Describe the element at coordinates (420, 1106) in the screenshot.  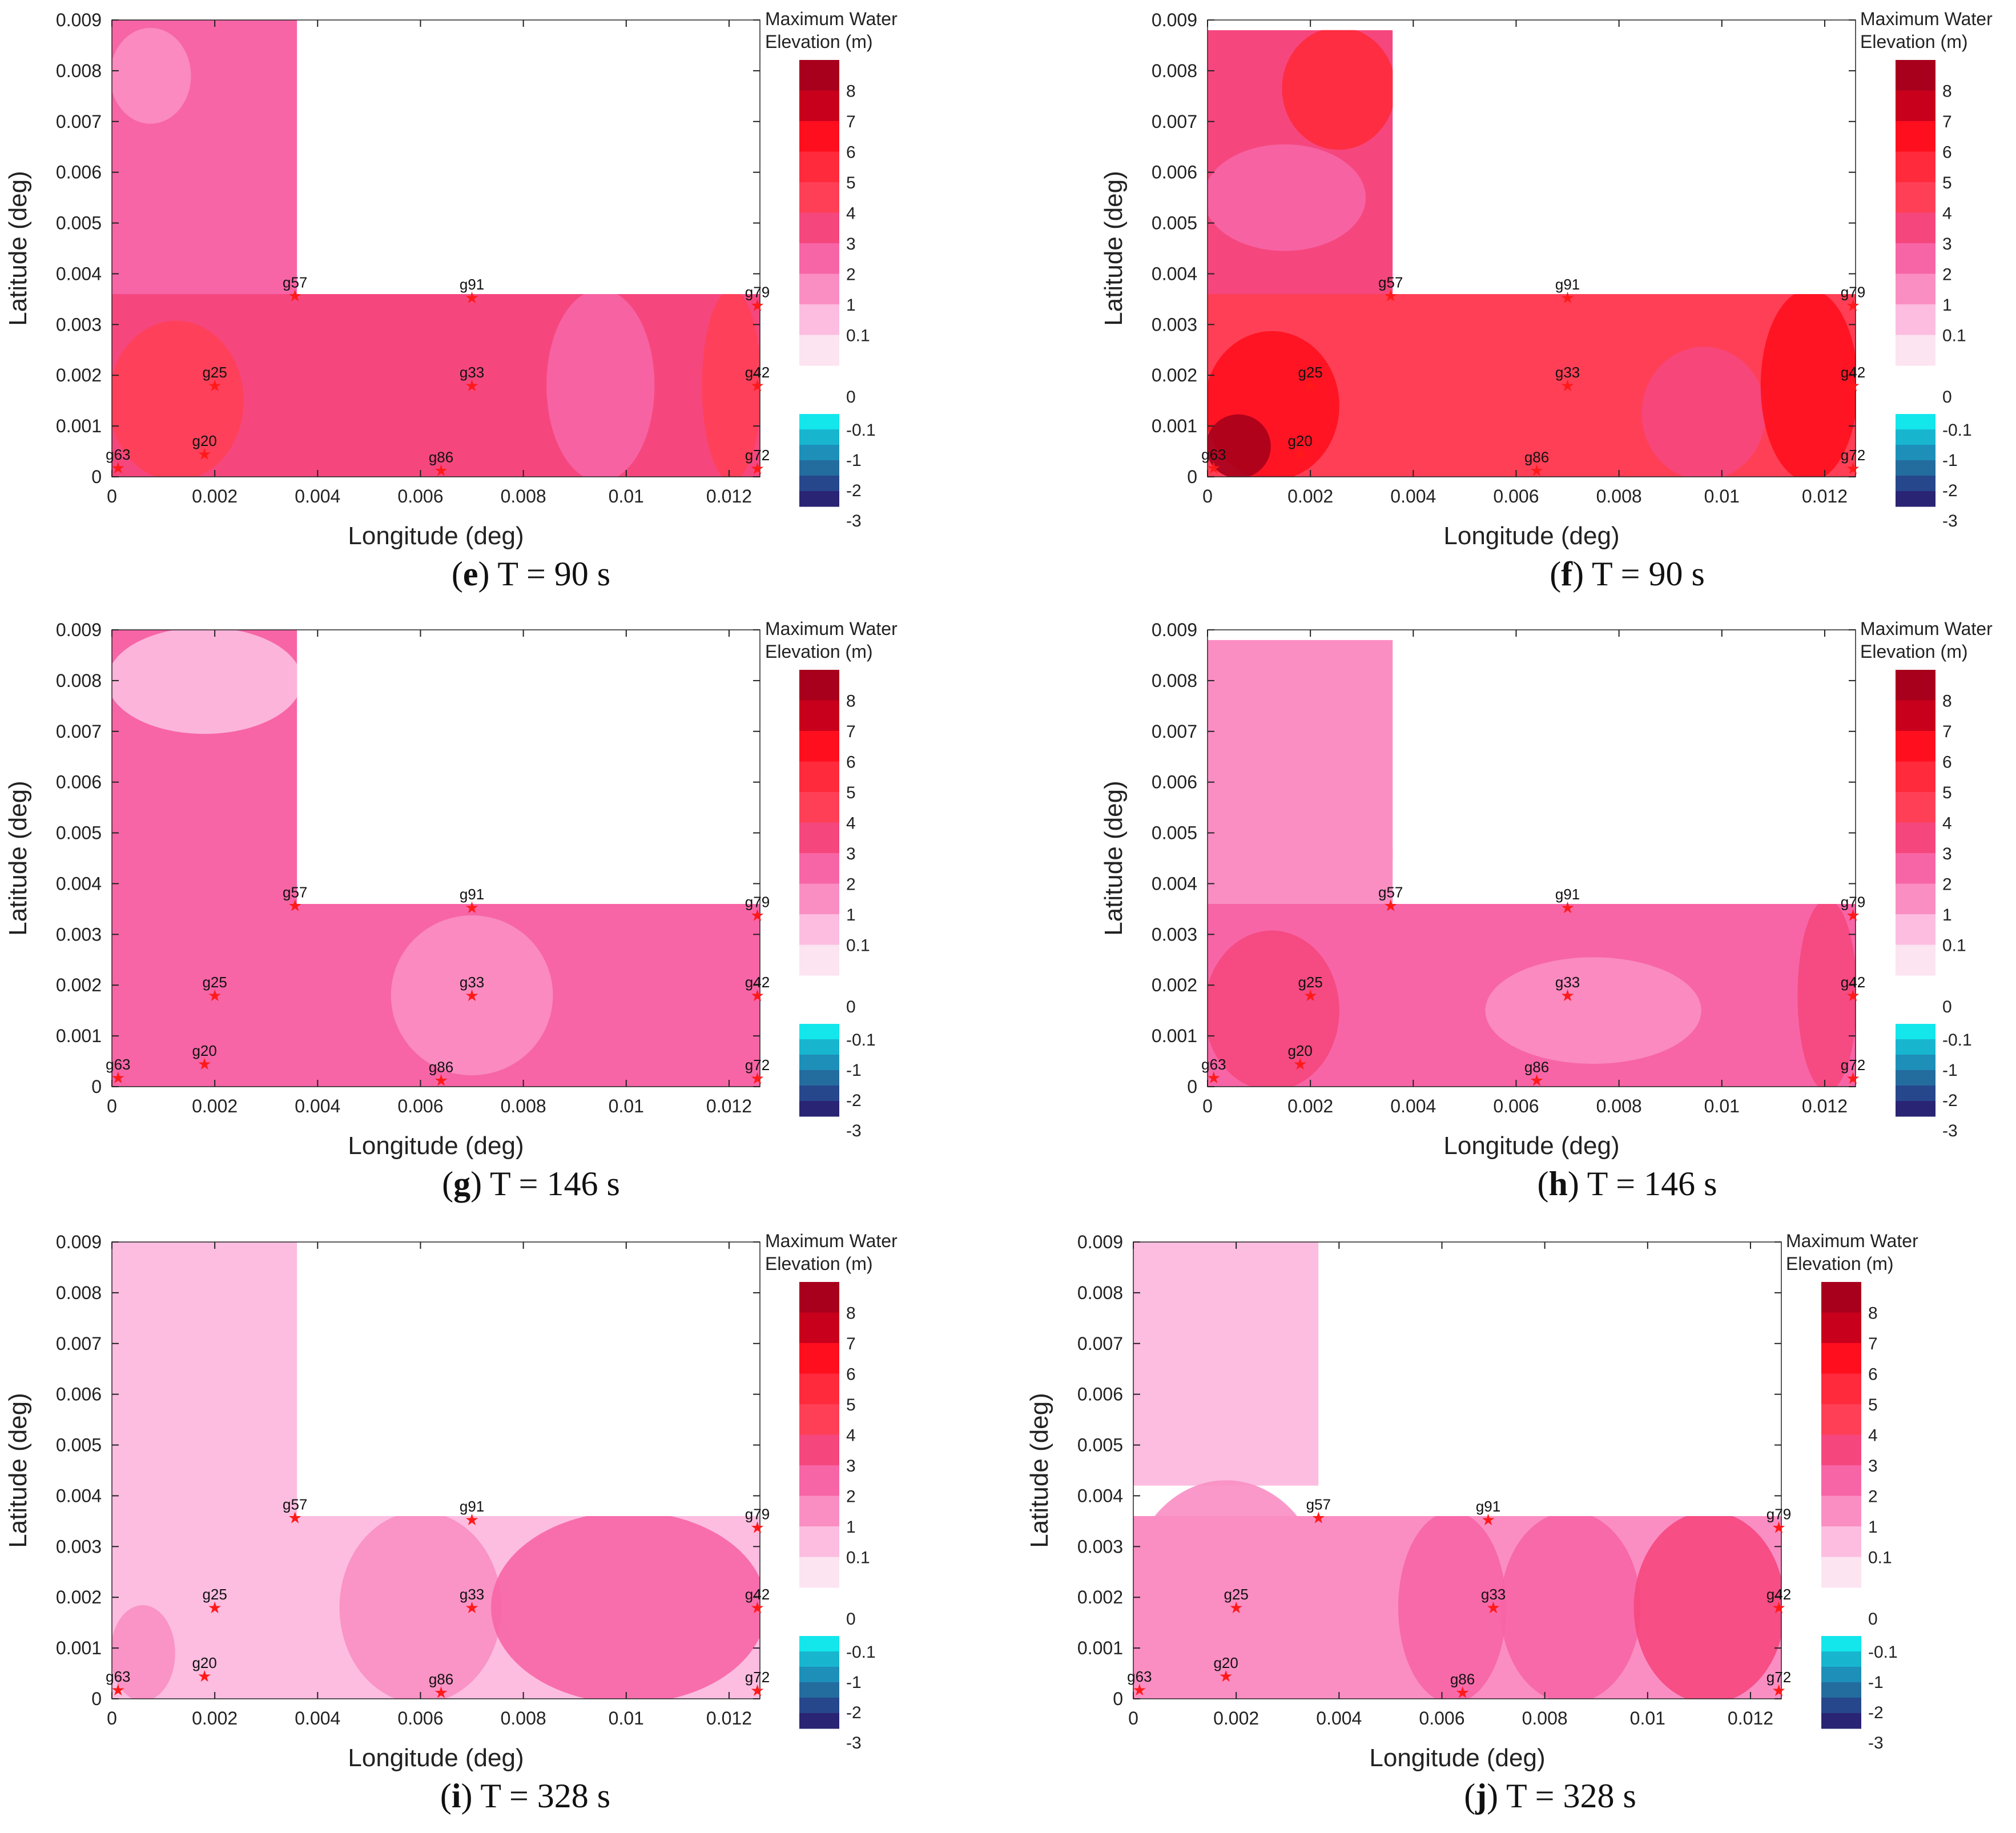
I see `x-tick-label: 0.006` at that location.